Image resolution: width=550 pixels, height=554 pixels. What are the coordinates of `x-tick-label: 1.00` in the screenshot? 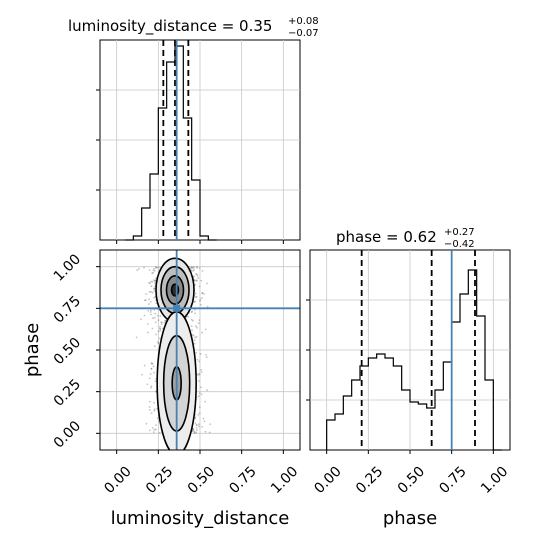 It's located at (494, 480).